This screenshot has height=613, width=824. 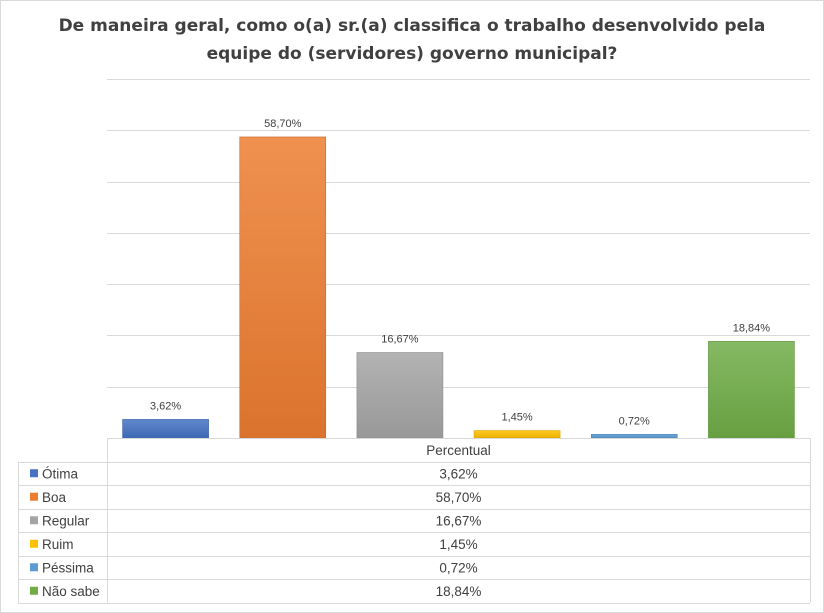 What do you see at coordinates (458, 450) in the screenshot?
I see `table-header-series: Percentual` at bounding box center [458, 450].